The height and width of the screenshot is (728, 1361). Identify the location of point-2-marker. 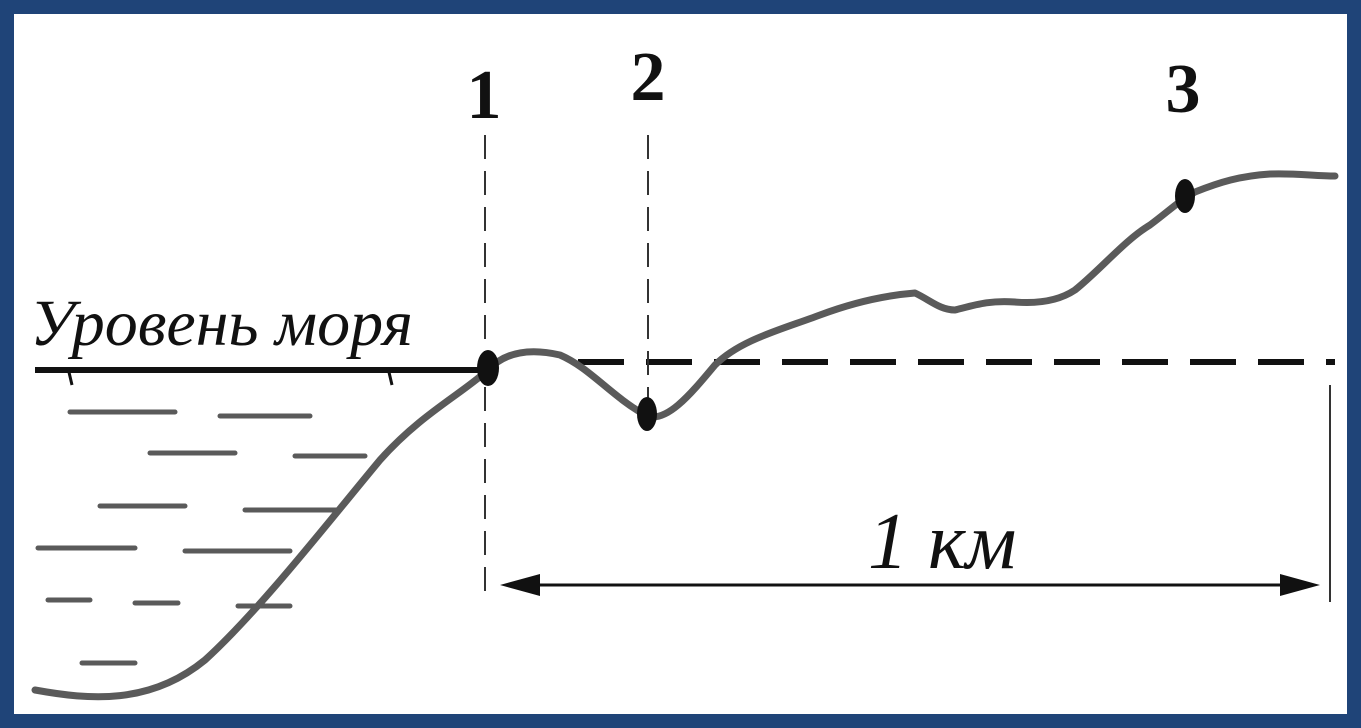
(647, 414).